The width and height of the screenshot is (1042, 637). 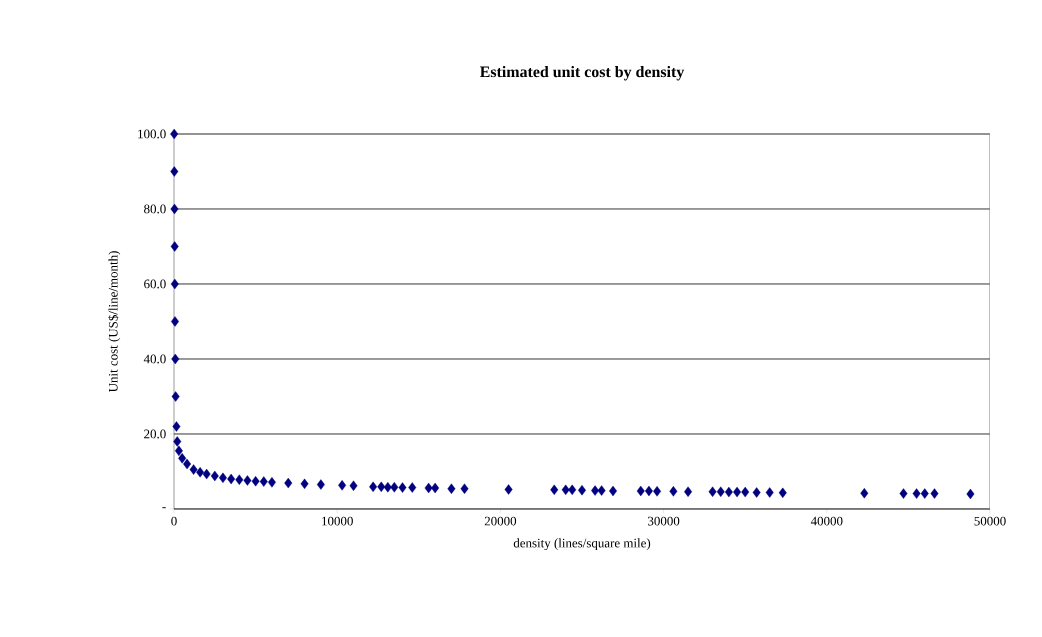 I want to click on y-tick-label: 100.0, so click(x=152, y=134).